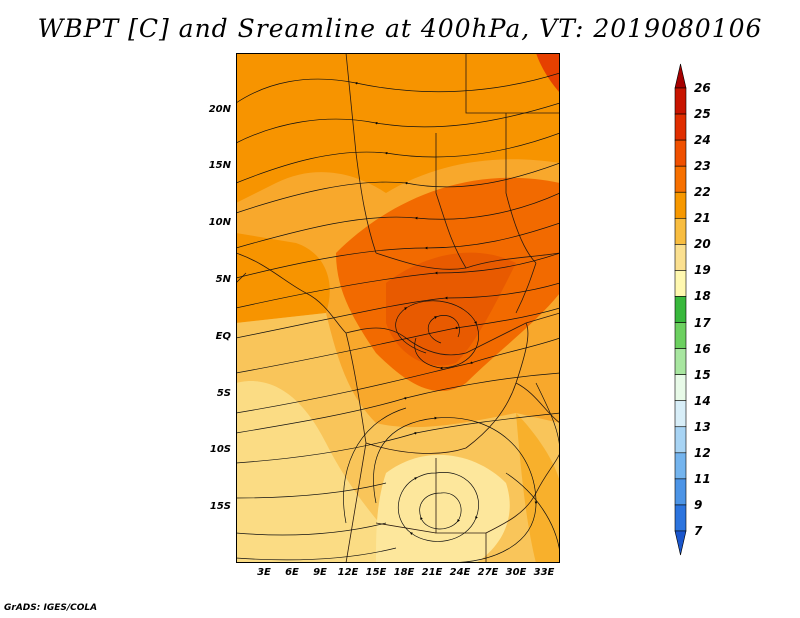  Describe the element at coordinates (432, 572) in the screenshot. I see `lon-label: 21E` at that location.